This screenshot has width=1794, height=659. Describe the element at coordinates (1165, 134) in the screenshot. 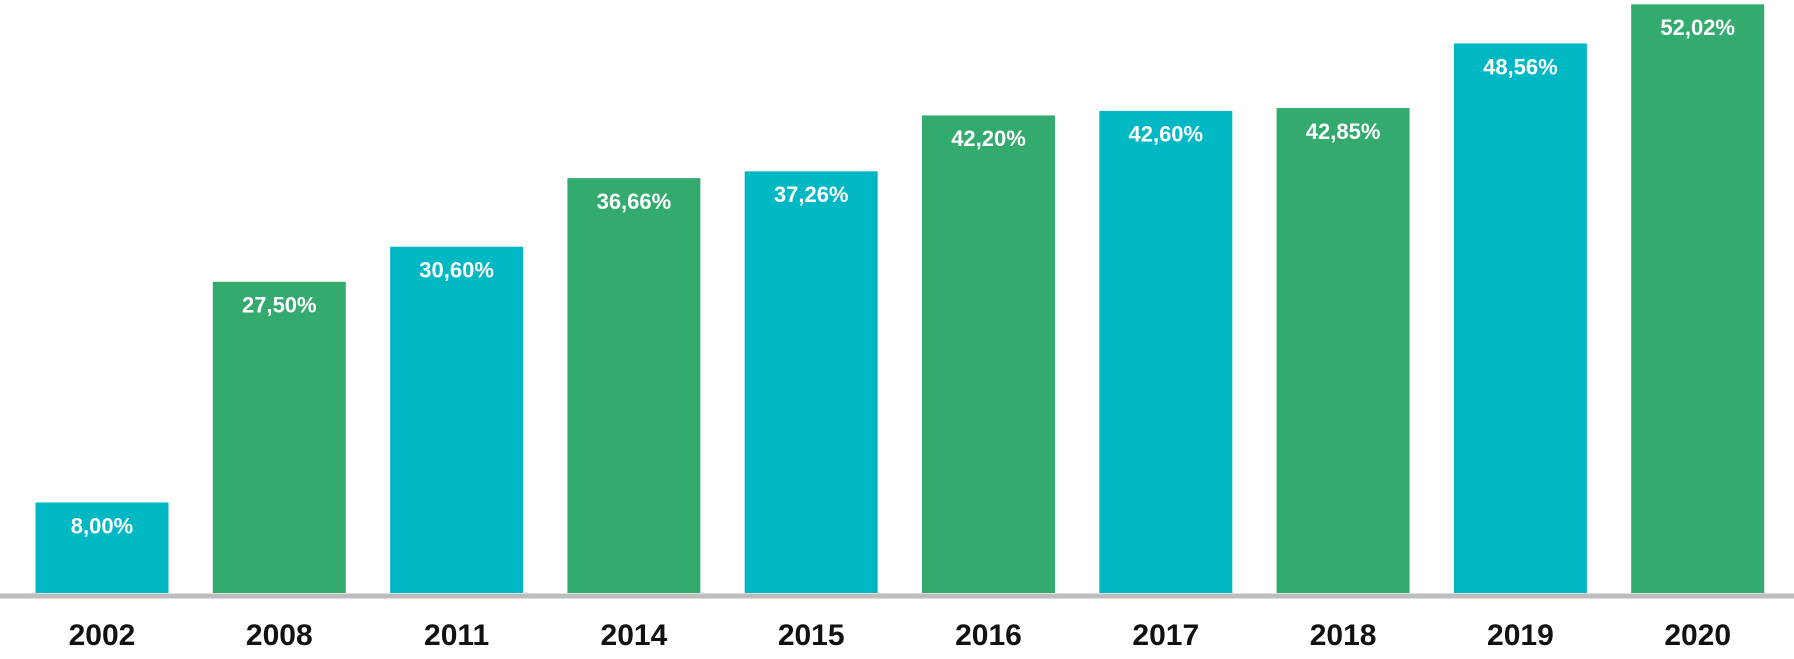

I see `value-label: 42,60%` at that location.